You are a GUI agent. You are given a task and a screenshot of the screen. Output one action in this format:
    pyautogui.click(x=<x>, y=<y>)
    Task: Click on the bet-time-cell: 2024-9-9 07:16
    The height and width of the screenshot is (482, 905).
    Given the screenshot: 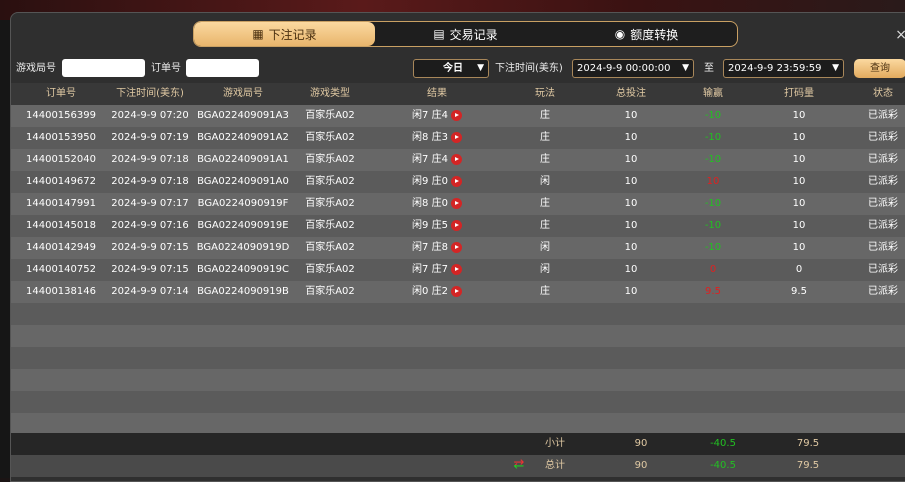 What is the action you would take?
    pyautogui.click(x=150, y=226)
    